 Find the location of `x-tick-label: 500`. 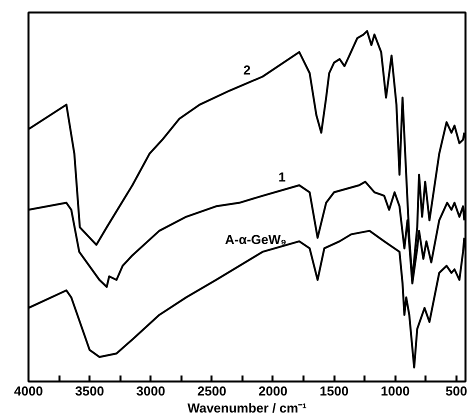

x-tick-label: 500 is located at coordinates (456, 391).